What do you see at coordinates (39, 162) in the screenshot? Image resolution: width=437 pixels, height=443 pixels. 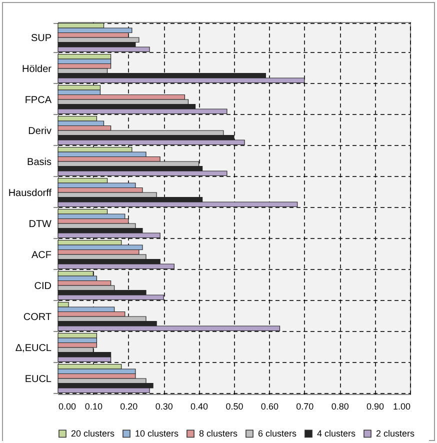 I see `y-tick-label: Basis` at bounding box center [39, 162].